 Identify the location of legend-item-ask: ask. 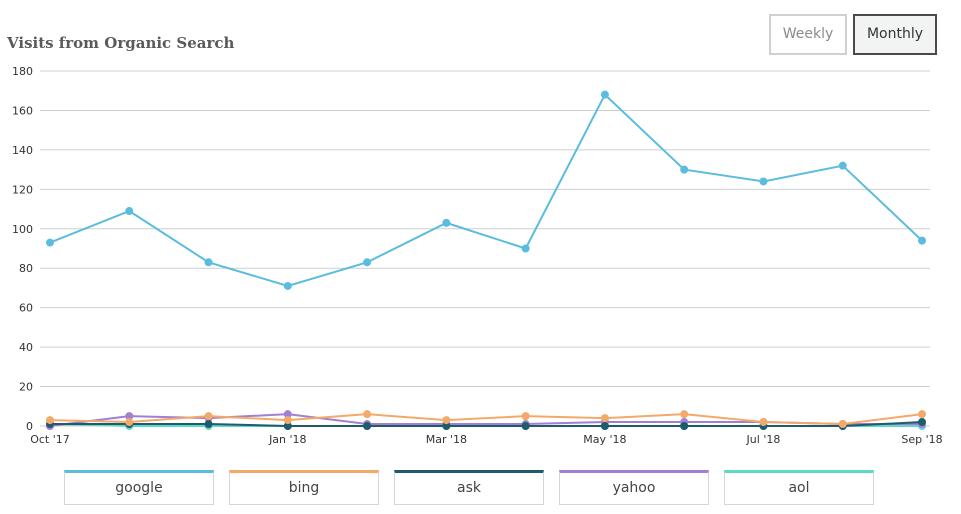
(469, 487).